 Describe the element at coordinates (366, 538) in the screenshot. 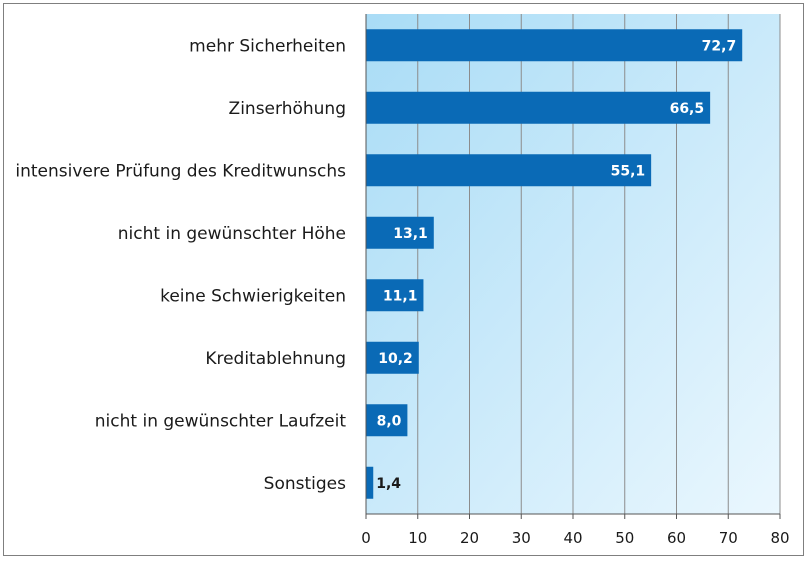

I see `x-tick-label: 0` at that location.